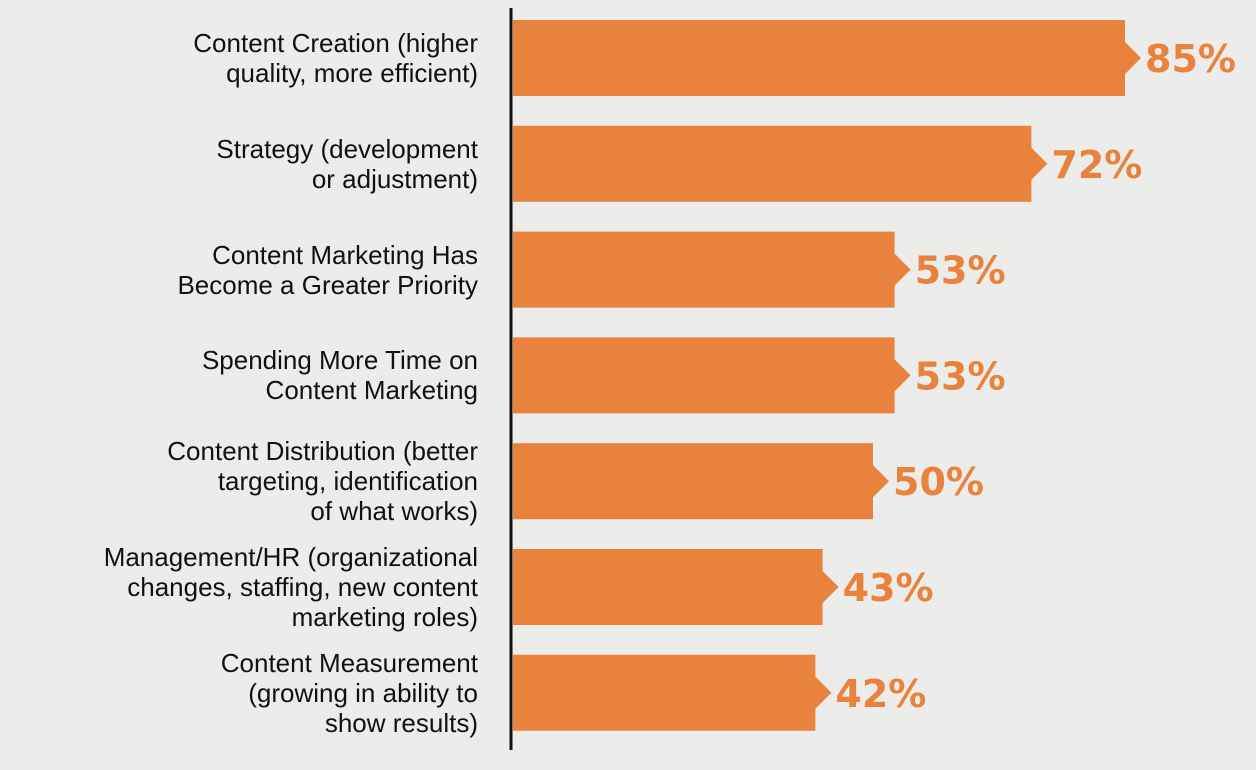 The width and height of the screenshot is (1256, 770). I want to click on category-label-line: Spending More Time on, so click(339, 360).